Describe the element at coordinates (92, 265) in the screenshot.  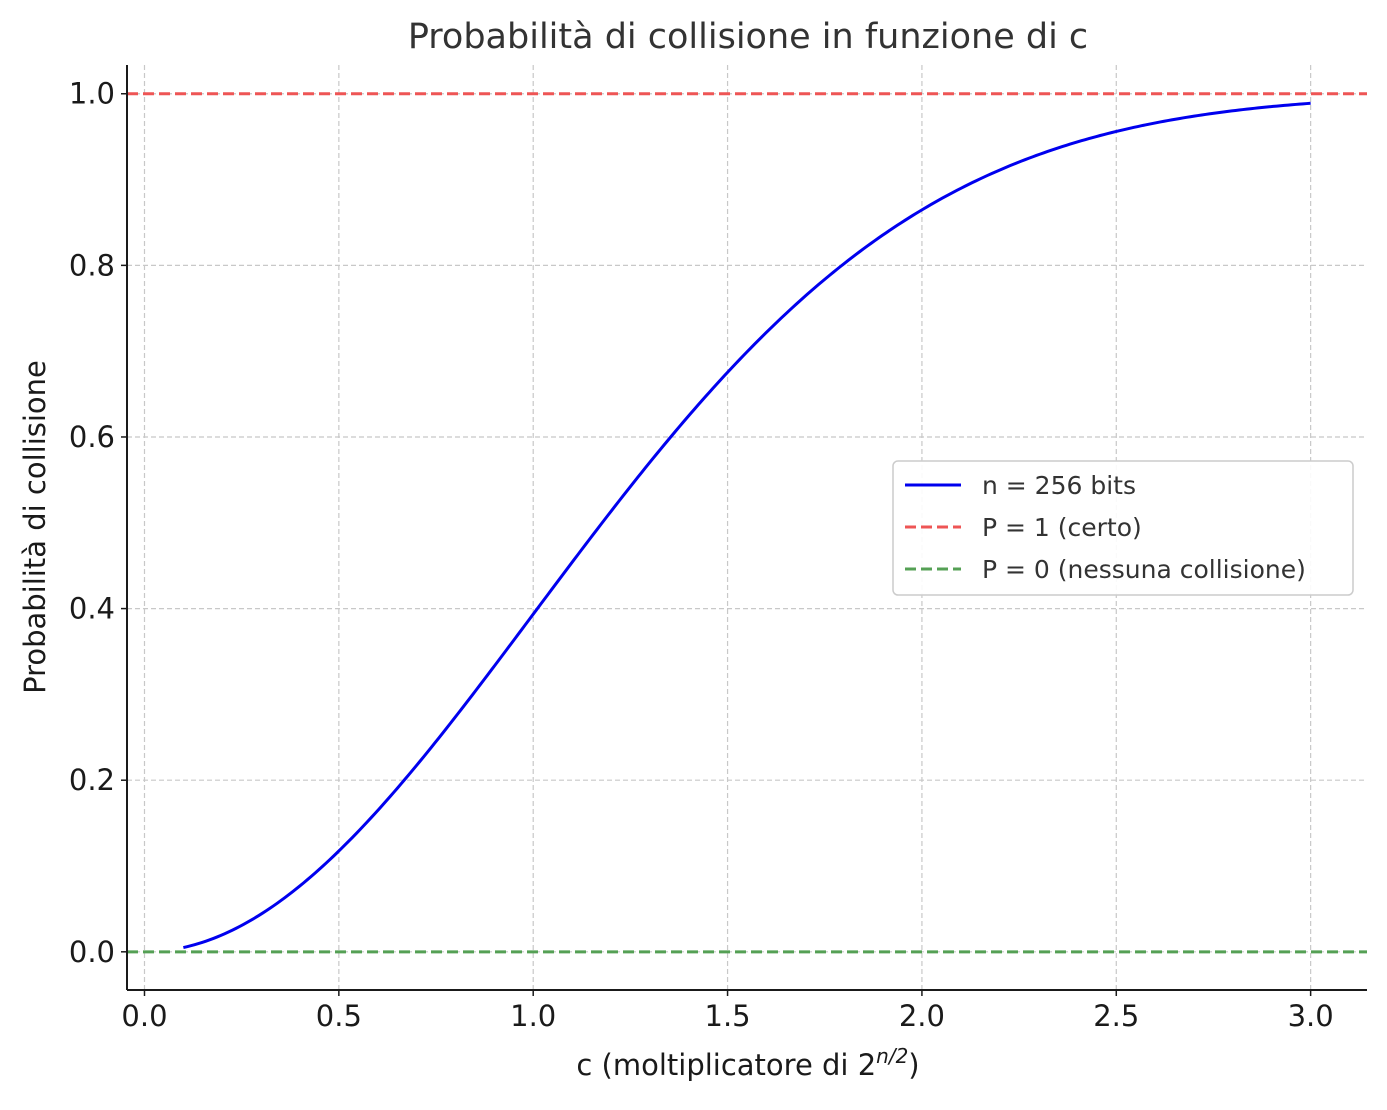
I see `y-tick-label: 0.8` at that location.